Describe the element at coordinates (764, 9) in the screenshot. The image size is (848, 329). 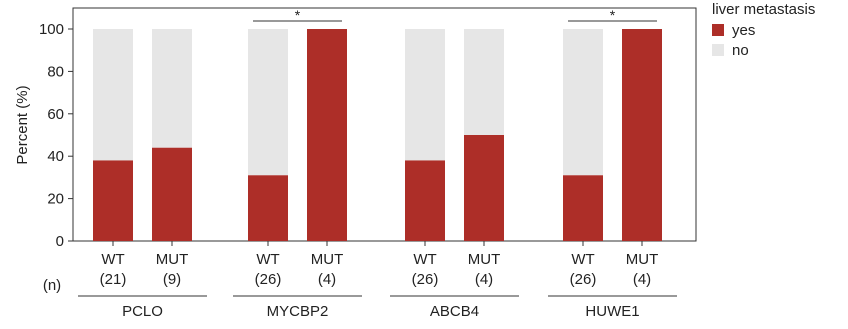
I see `legend-title: liver metastasis` at that location.